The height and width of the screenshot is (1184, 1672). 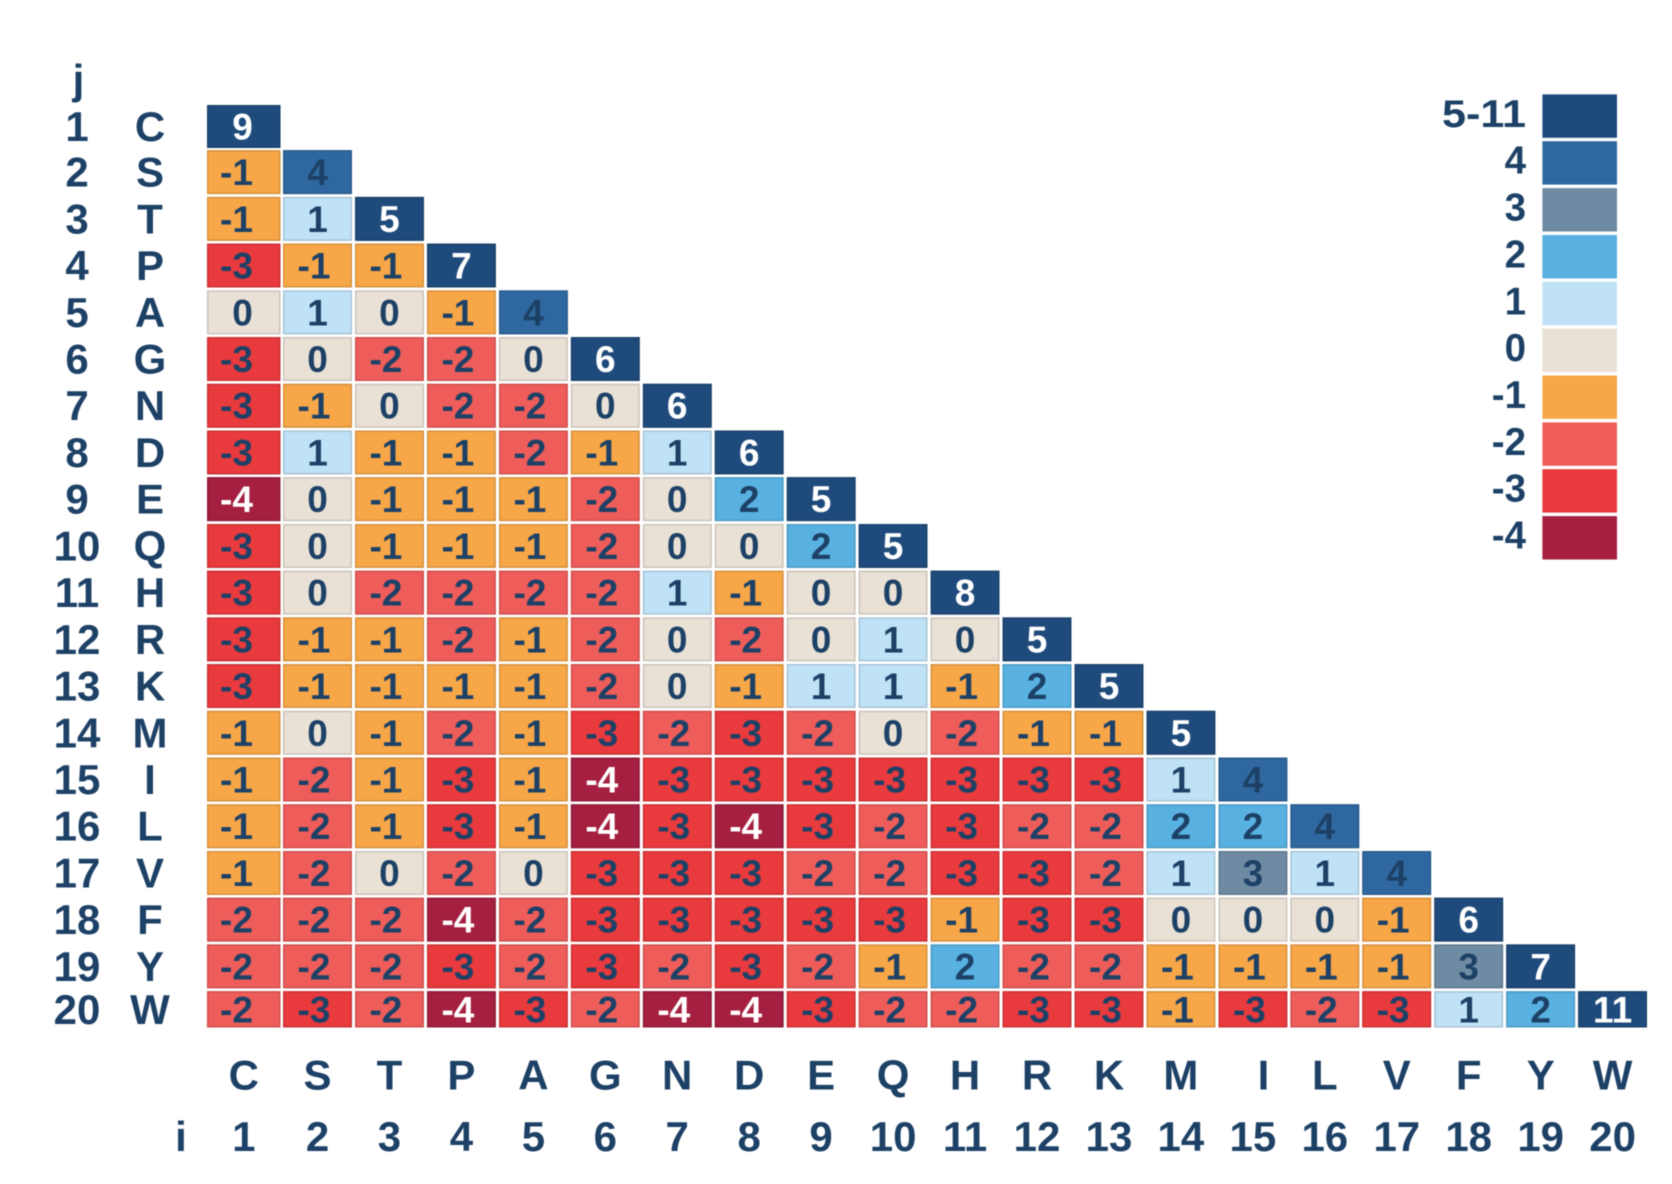 I want to click on svg-text: -4, so click(x=601, y=780).